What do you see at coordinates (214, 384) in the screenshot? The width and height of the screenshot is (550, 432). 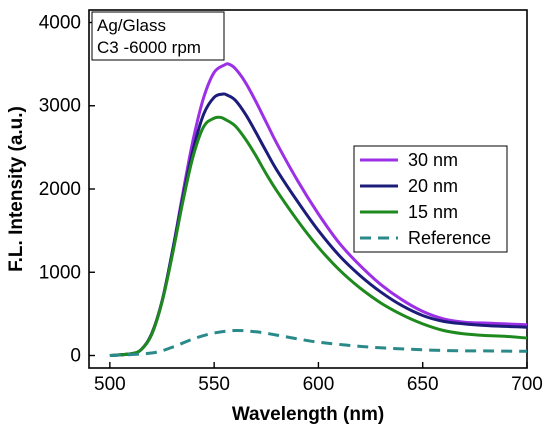 I see `x-tick-label-550: 550` at bounding box center [214, 384].